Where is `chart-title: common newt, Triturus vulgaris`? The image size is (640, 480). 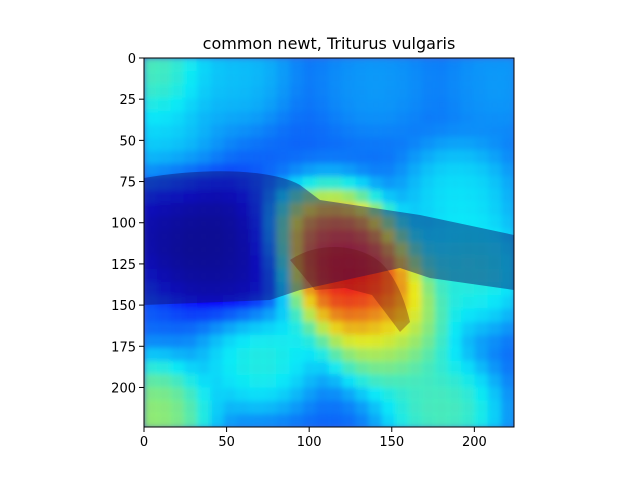
chart-title: common newt, Triturus vulgaris is located at coordinates (329, 43).